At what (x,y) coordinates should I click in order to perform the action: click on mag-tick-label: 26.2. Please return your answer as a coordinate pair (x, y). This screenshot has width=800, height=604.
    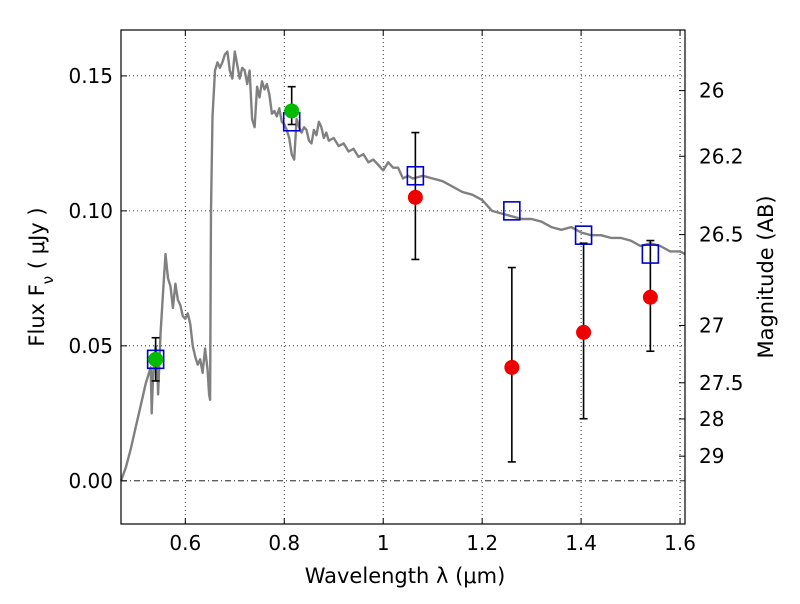
    Looking at the image, I should click on (721, 156).